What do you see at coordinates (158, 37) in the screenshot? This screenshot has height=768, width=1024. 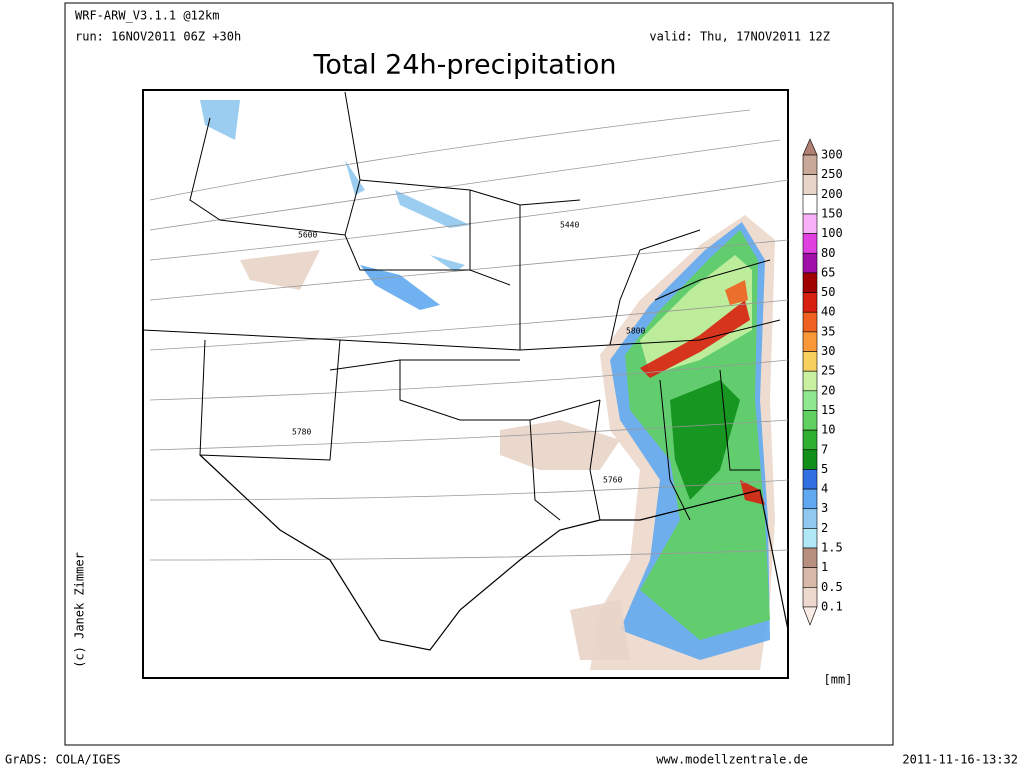 I see `run-info: run: 16NOV2011 06Z +30h` at bounding box center [158, 37].